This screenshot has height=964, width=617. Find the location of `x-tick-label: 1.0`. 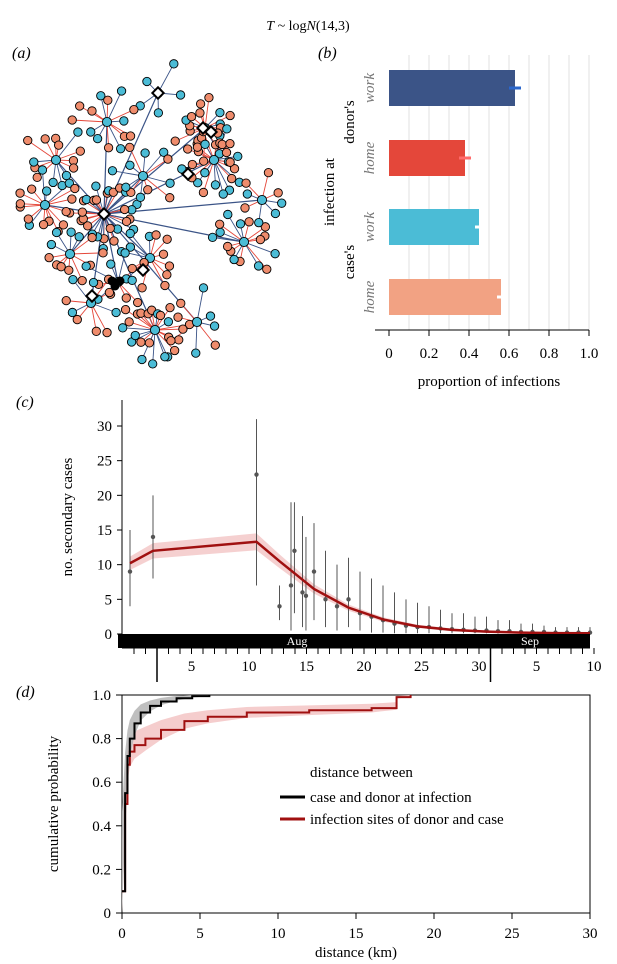

x-tick-label: 1.0 is located at coordinates (589, 354).